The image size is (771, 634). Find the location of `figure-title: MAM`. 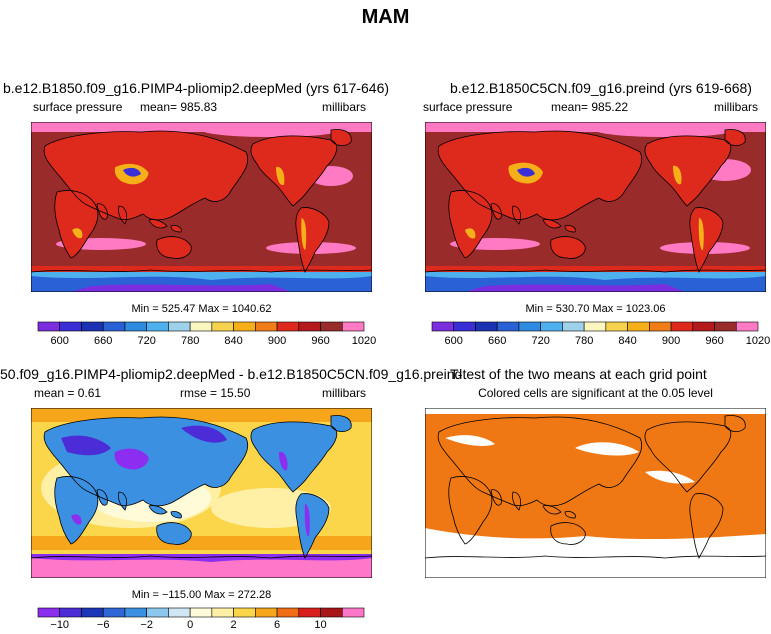

figure-title: MAM is located at coordinates (385, 17).